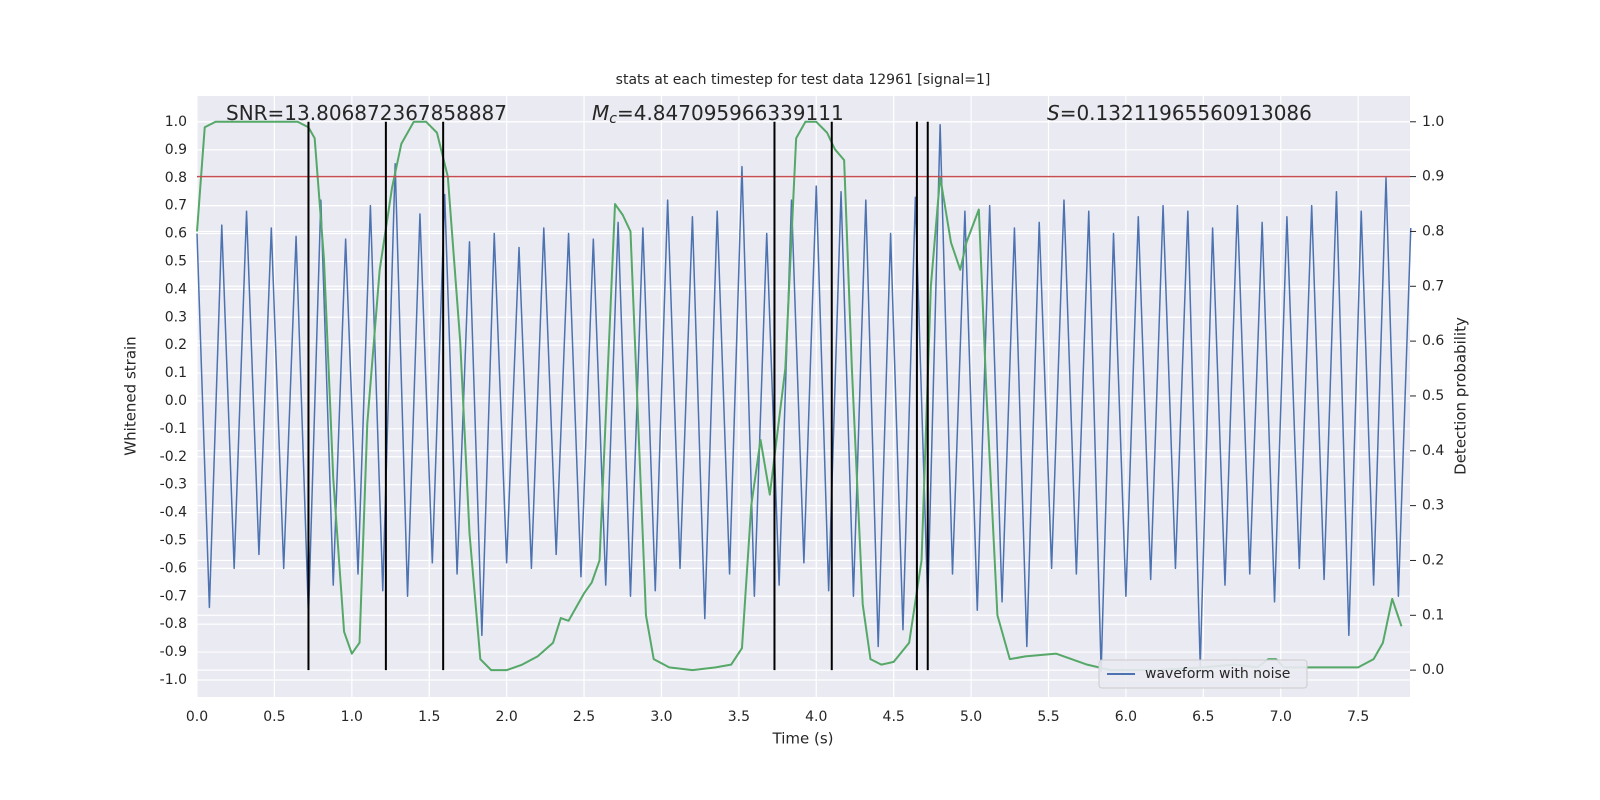 This screenshot has width=1600, height=800. What do you see at coordinates (352, 717) in the screenshot?
I see `x-tick-label: 1.0` at bounding box center [352, 717].